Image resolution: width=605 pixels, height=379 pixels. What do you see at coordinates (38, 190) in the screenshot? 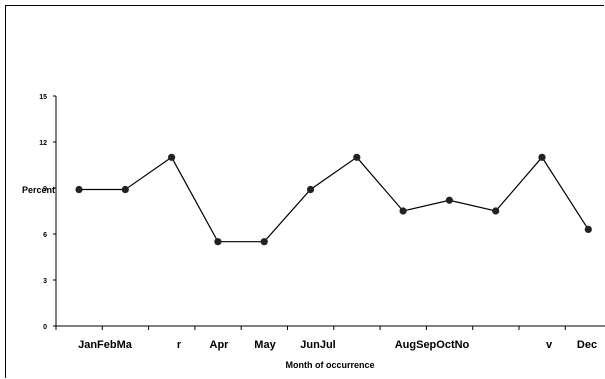
I see `y-axis-label: Percent` at bounding box center [38, 190].